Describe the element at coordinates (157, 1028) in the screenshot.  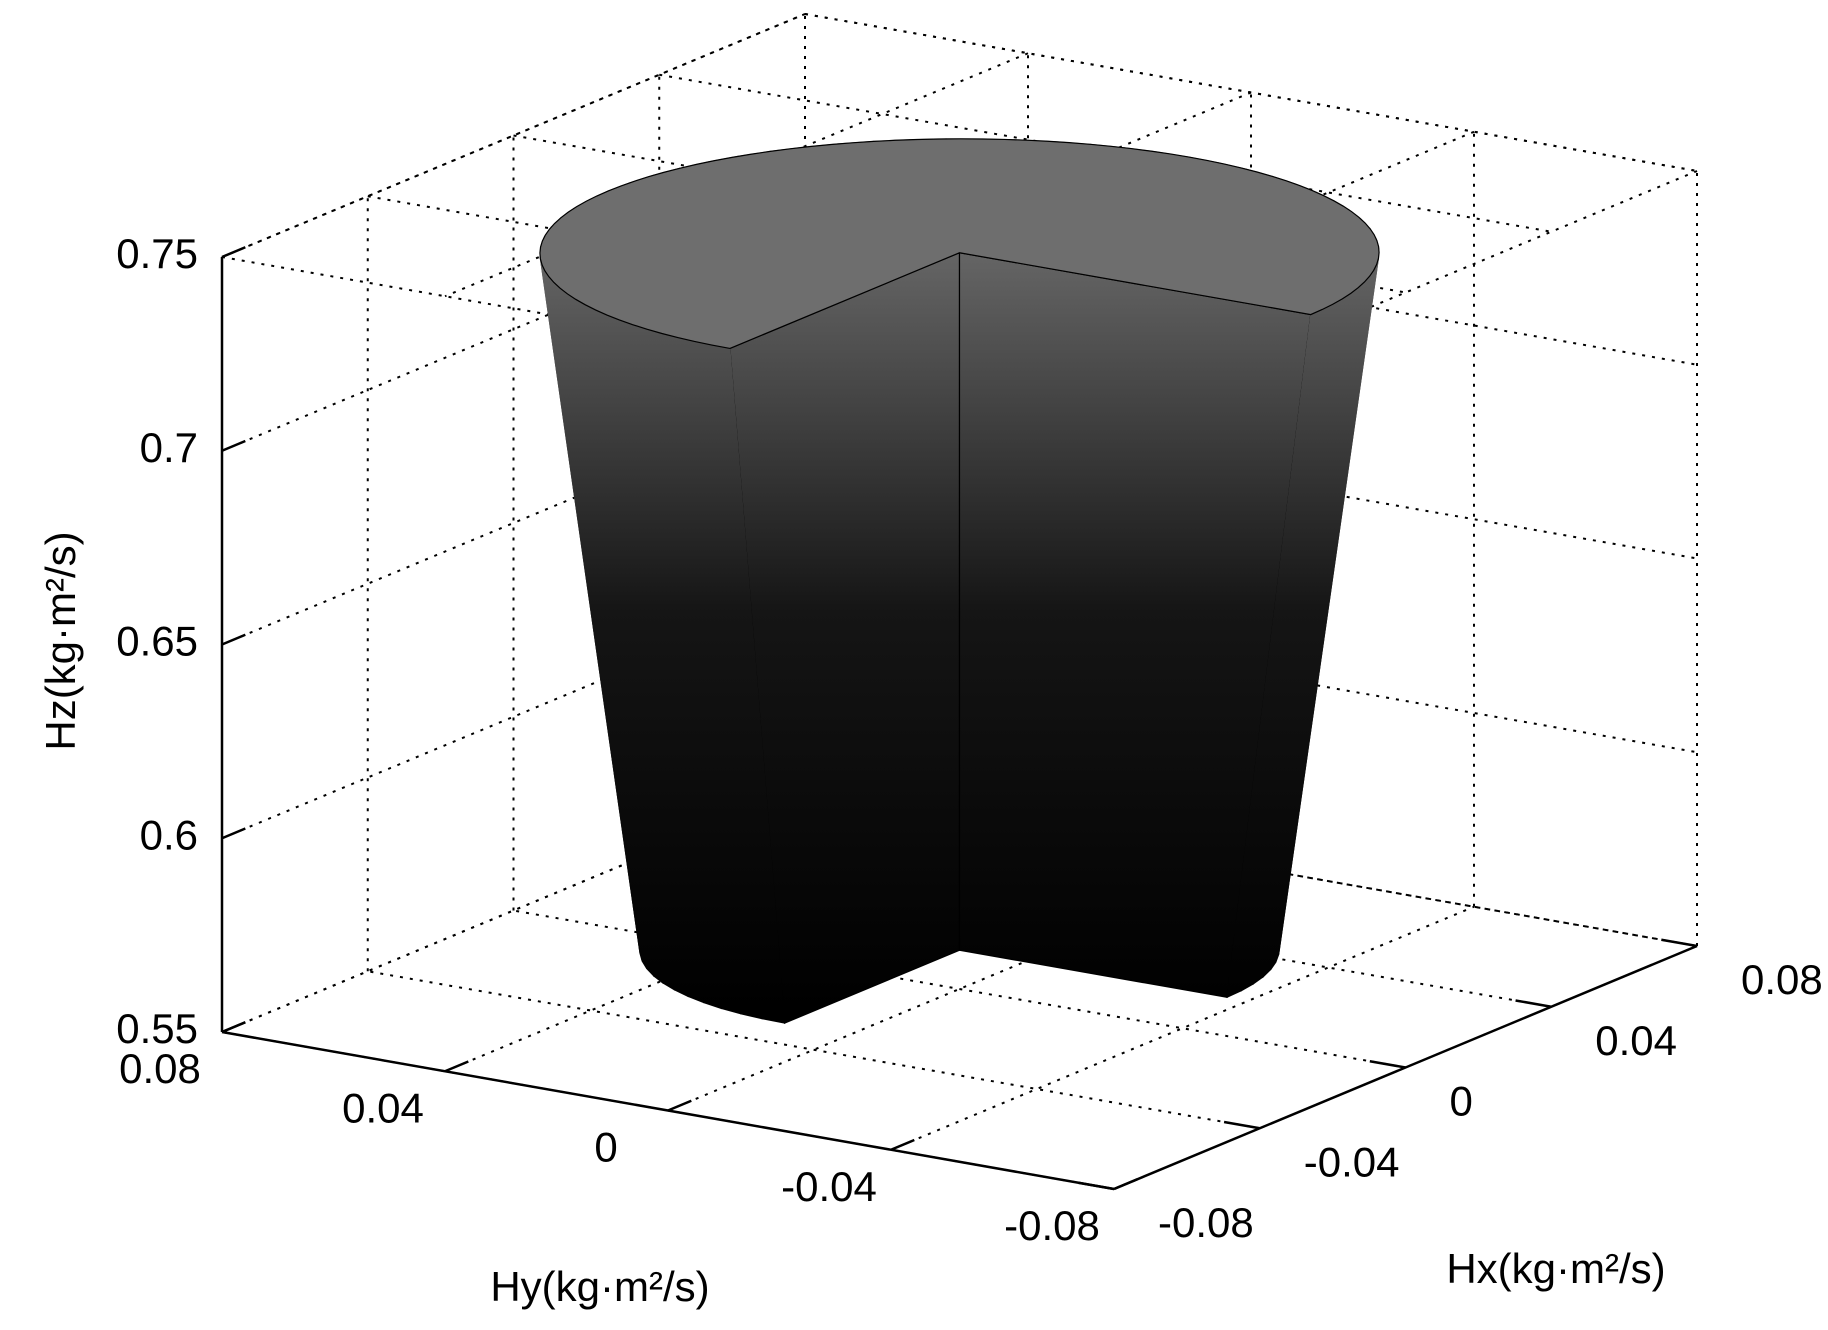
I see `z-tick-label: 0.55` at that location.